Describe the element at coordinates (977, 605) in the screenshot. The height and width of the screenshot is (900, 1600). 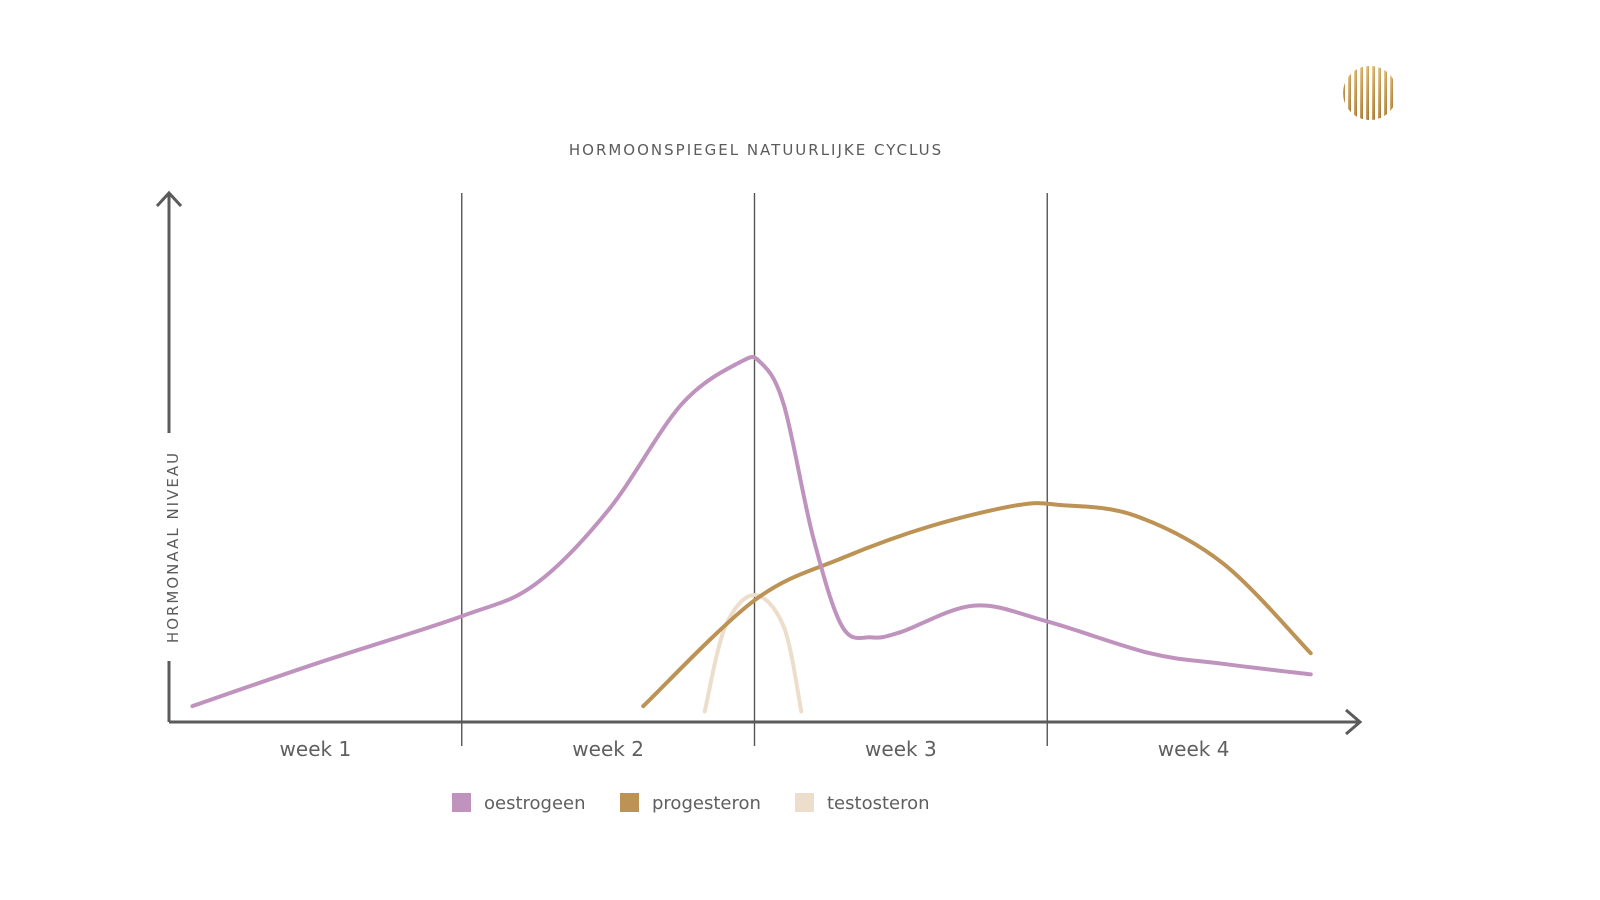
I see `series-line-progesteron` at that location.